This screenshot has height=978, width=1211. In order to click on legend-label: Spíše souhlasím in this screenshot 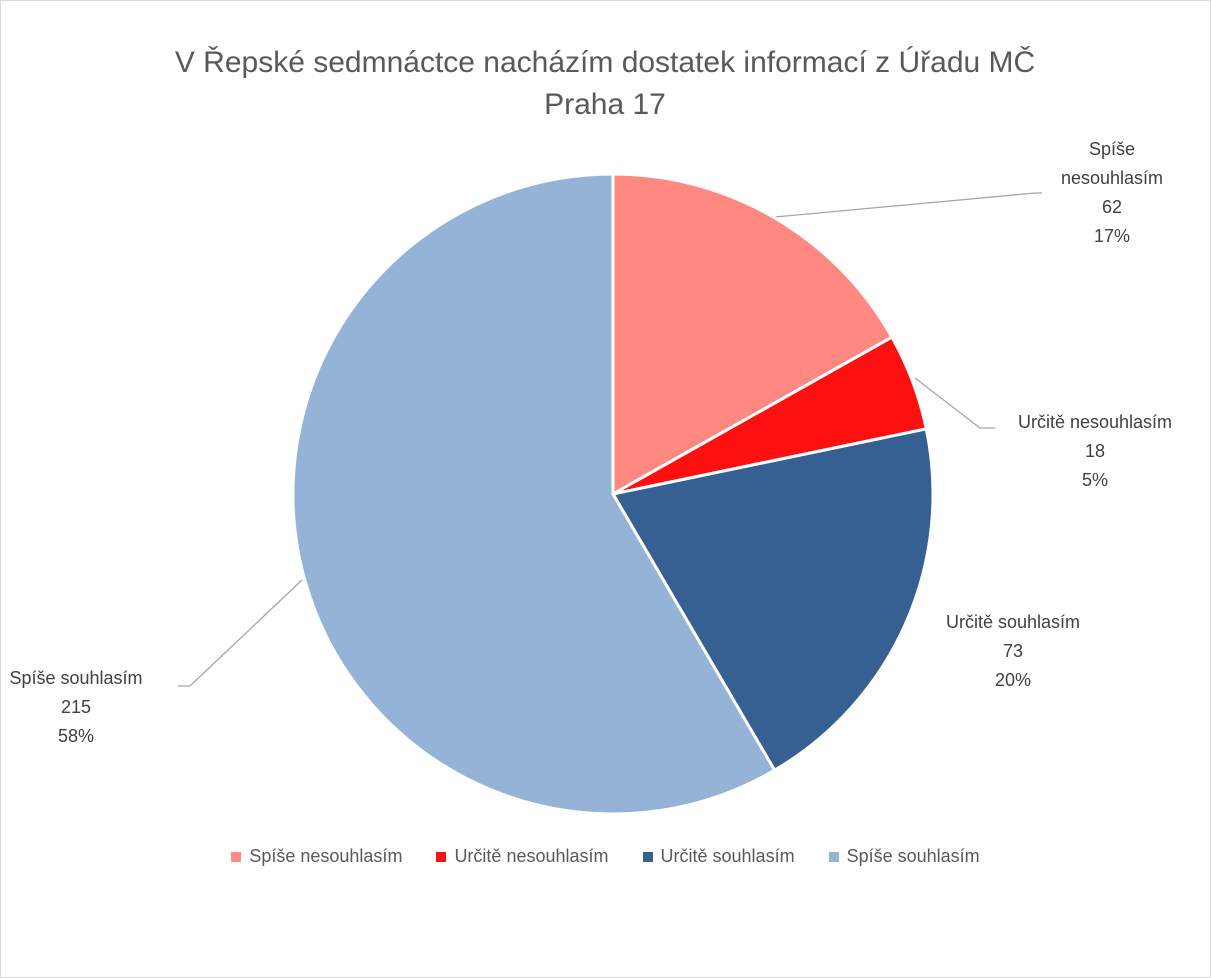, I will do `click(913, 856)`.